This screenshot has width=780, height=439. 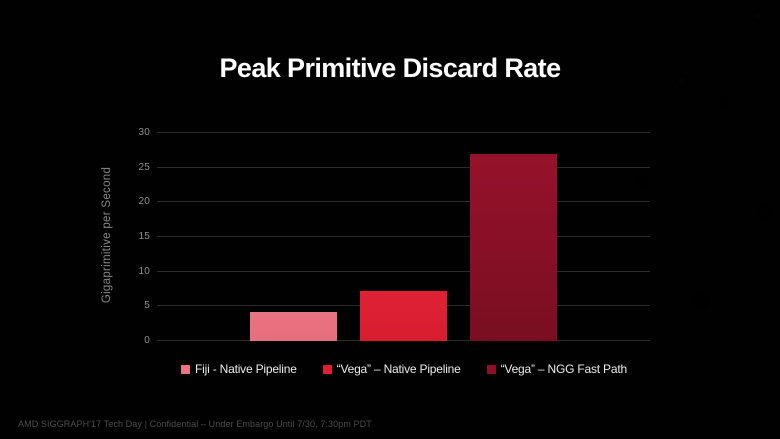 What do you see at coordinates (144, 132) in the screenshot?
I see `y-tick-label: 30` at bounding box center [144, 132].